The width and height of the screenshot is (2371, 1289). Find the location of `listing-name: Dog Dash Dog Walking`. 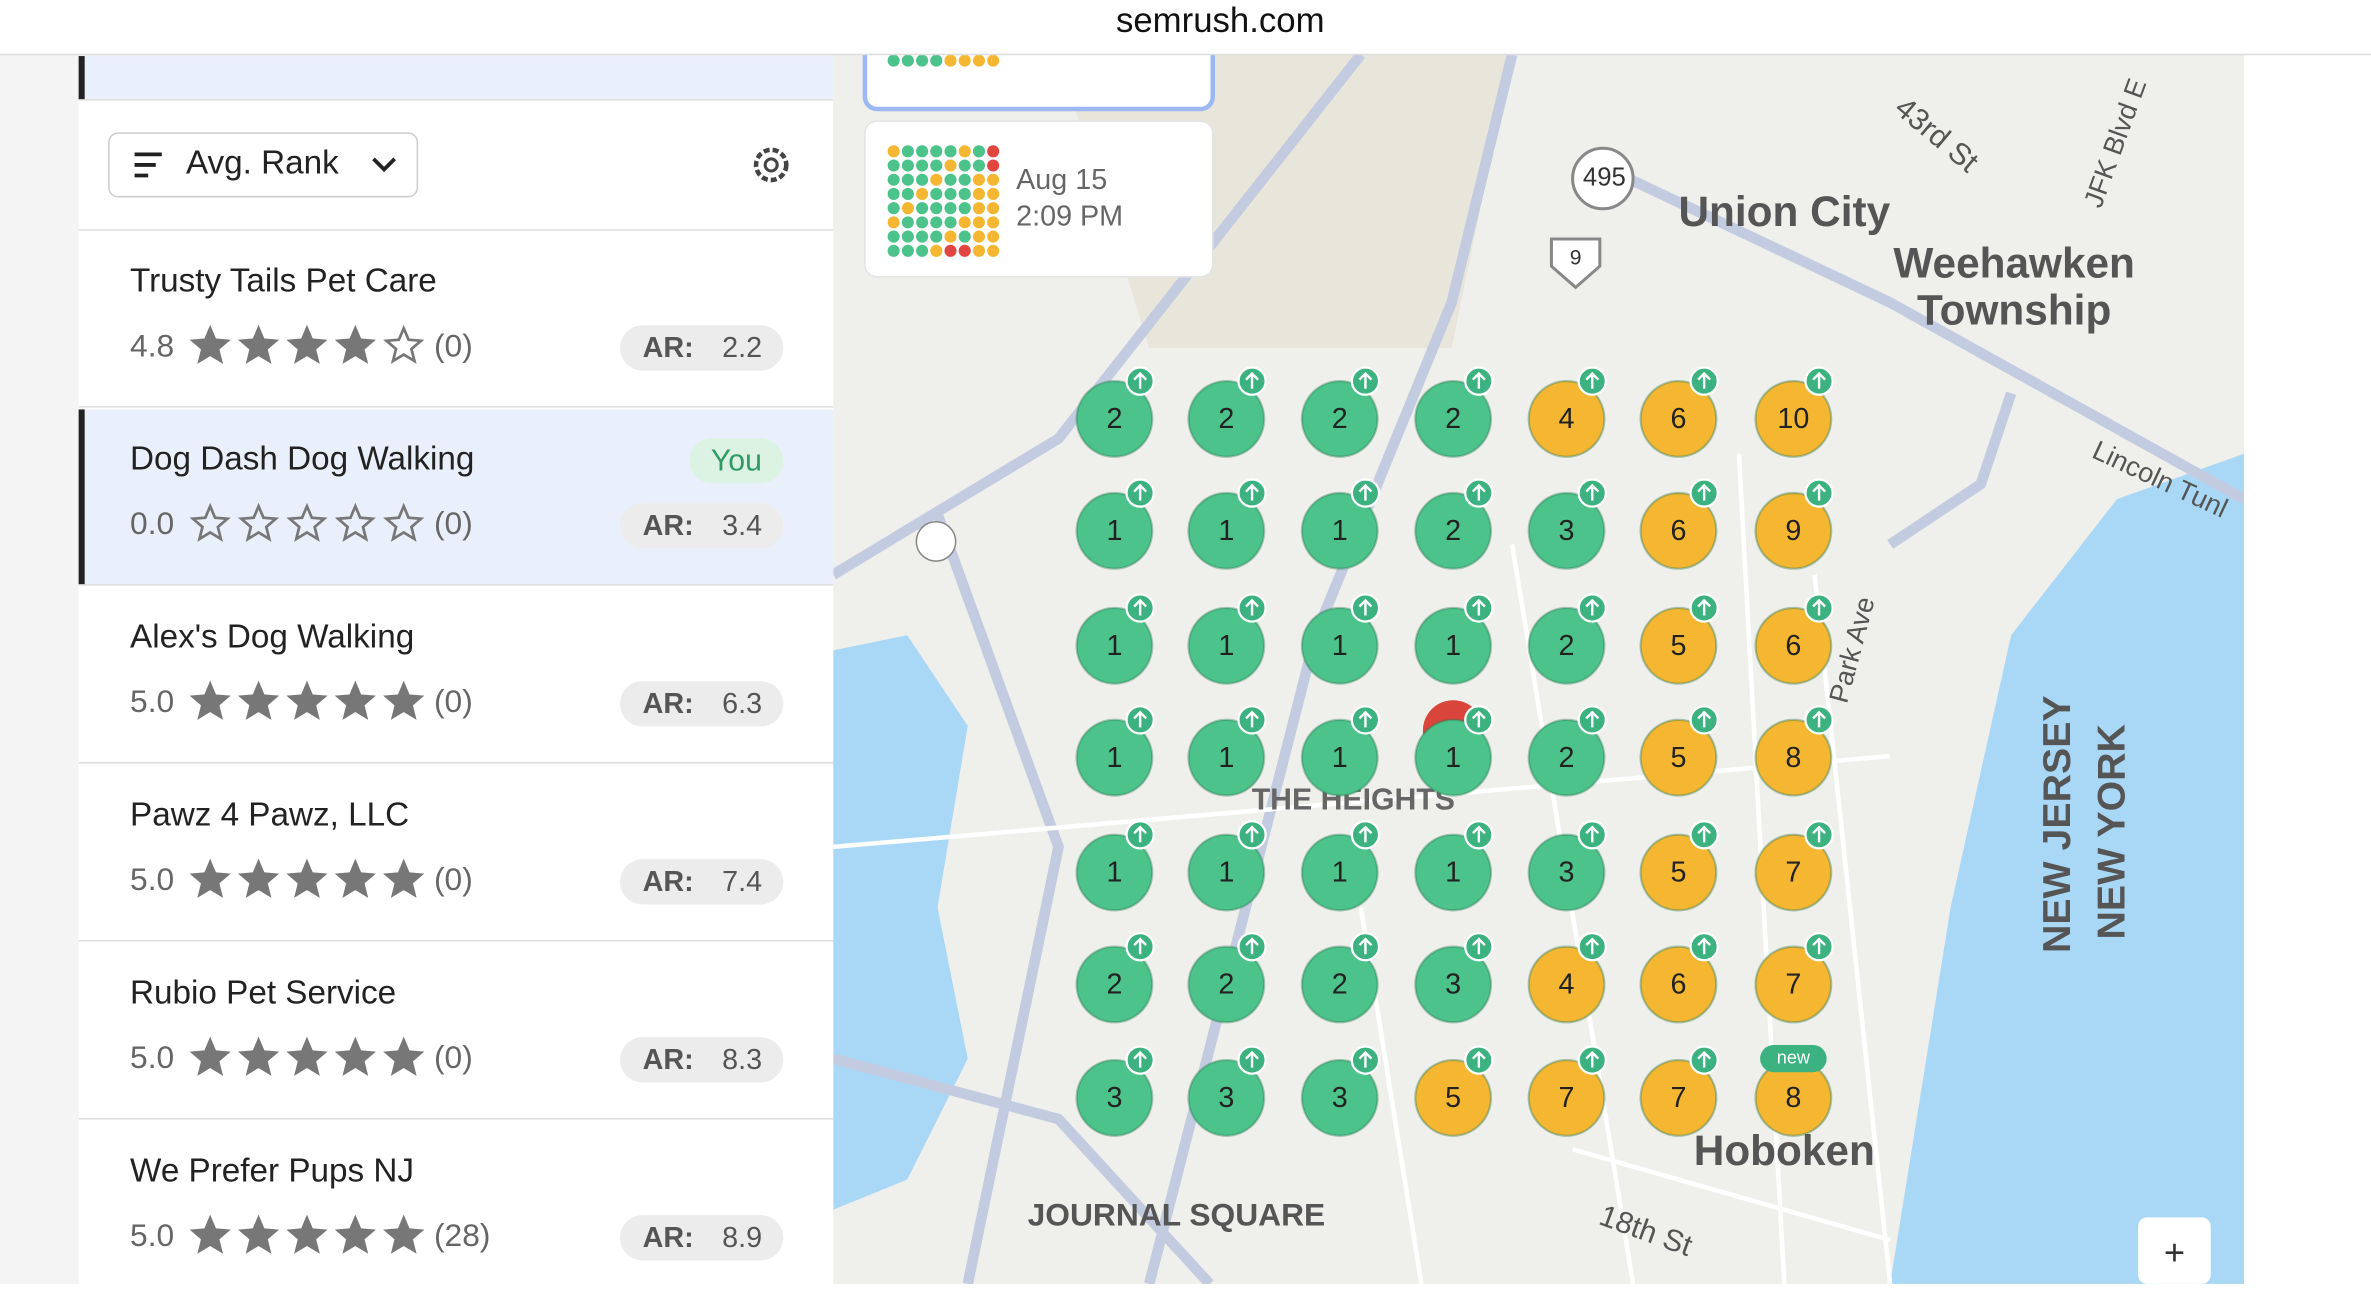

listing-name: Dog Dash Dog Walking is located at coordinates (302, 459).